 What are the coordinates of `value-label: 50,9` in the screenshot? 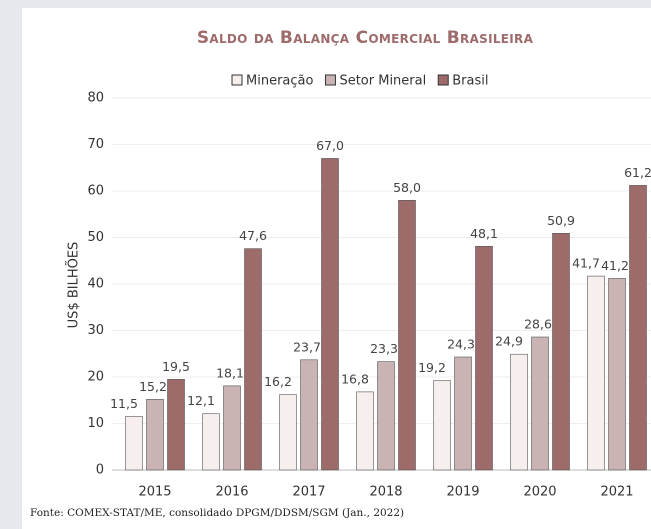 It's located at (561, 220).